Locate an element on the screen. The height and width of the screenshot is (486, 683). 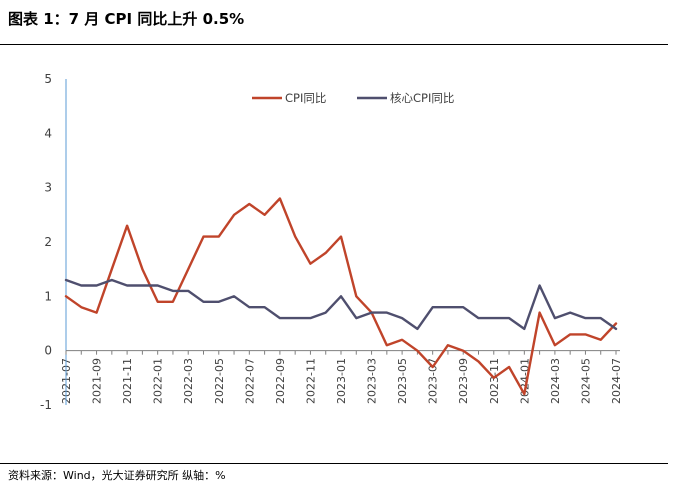
y-tick-label: 5 is located at coordinates (48, 79).